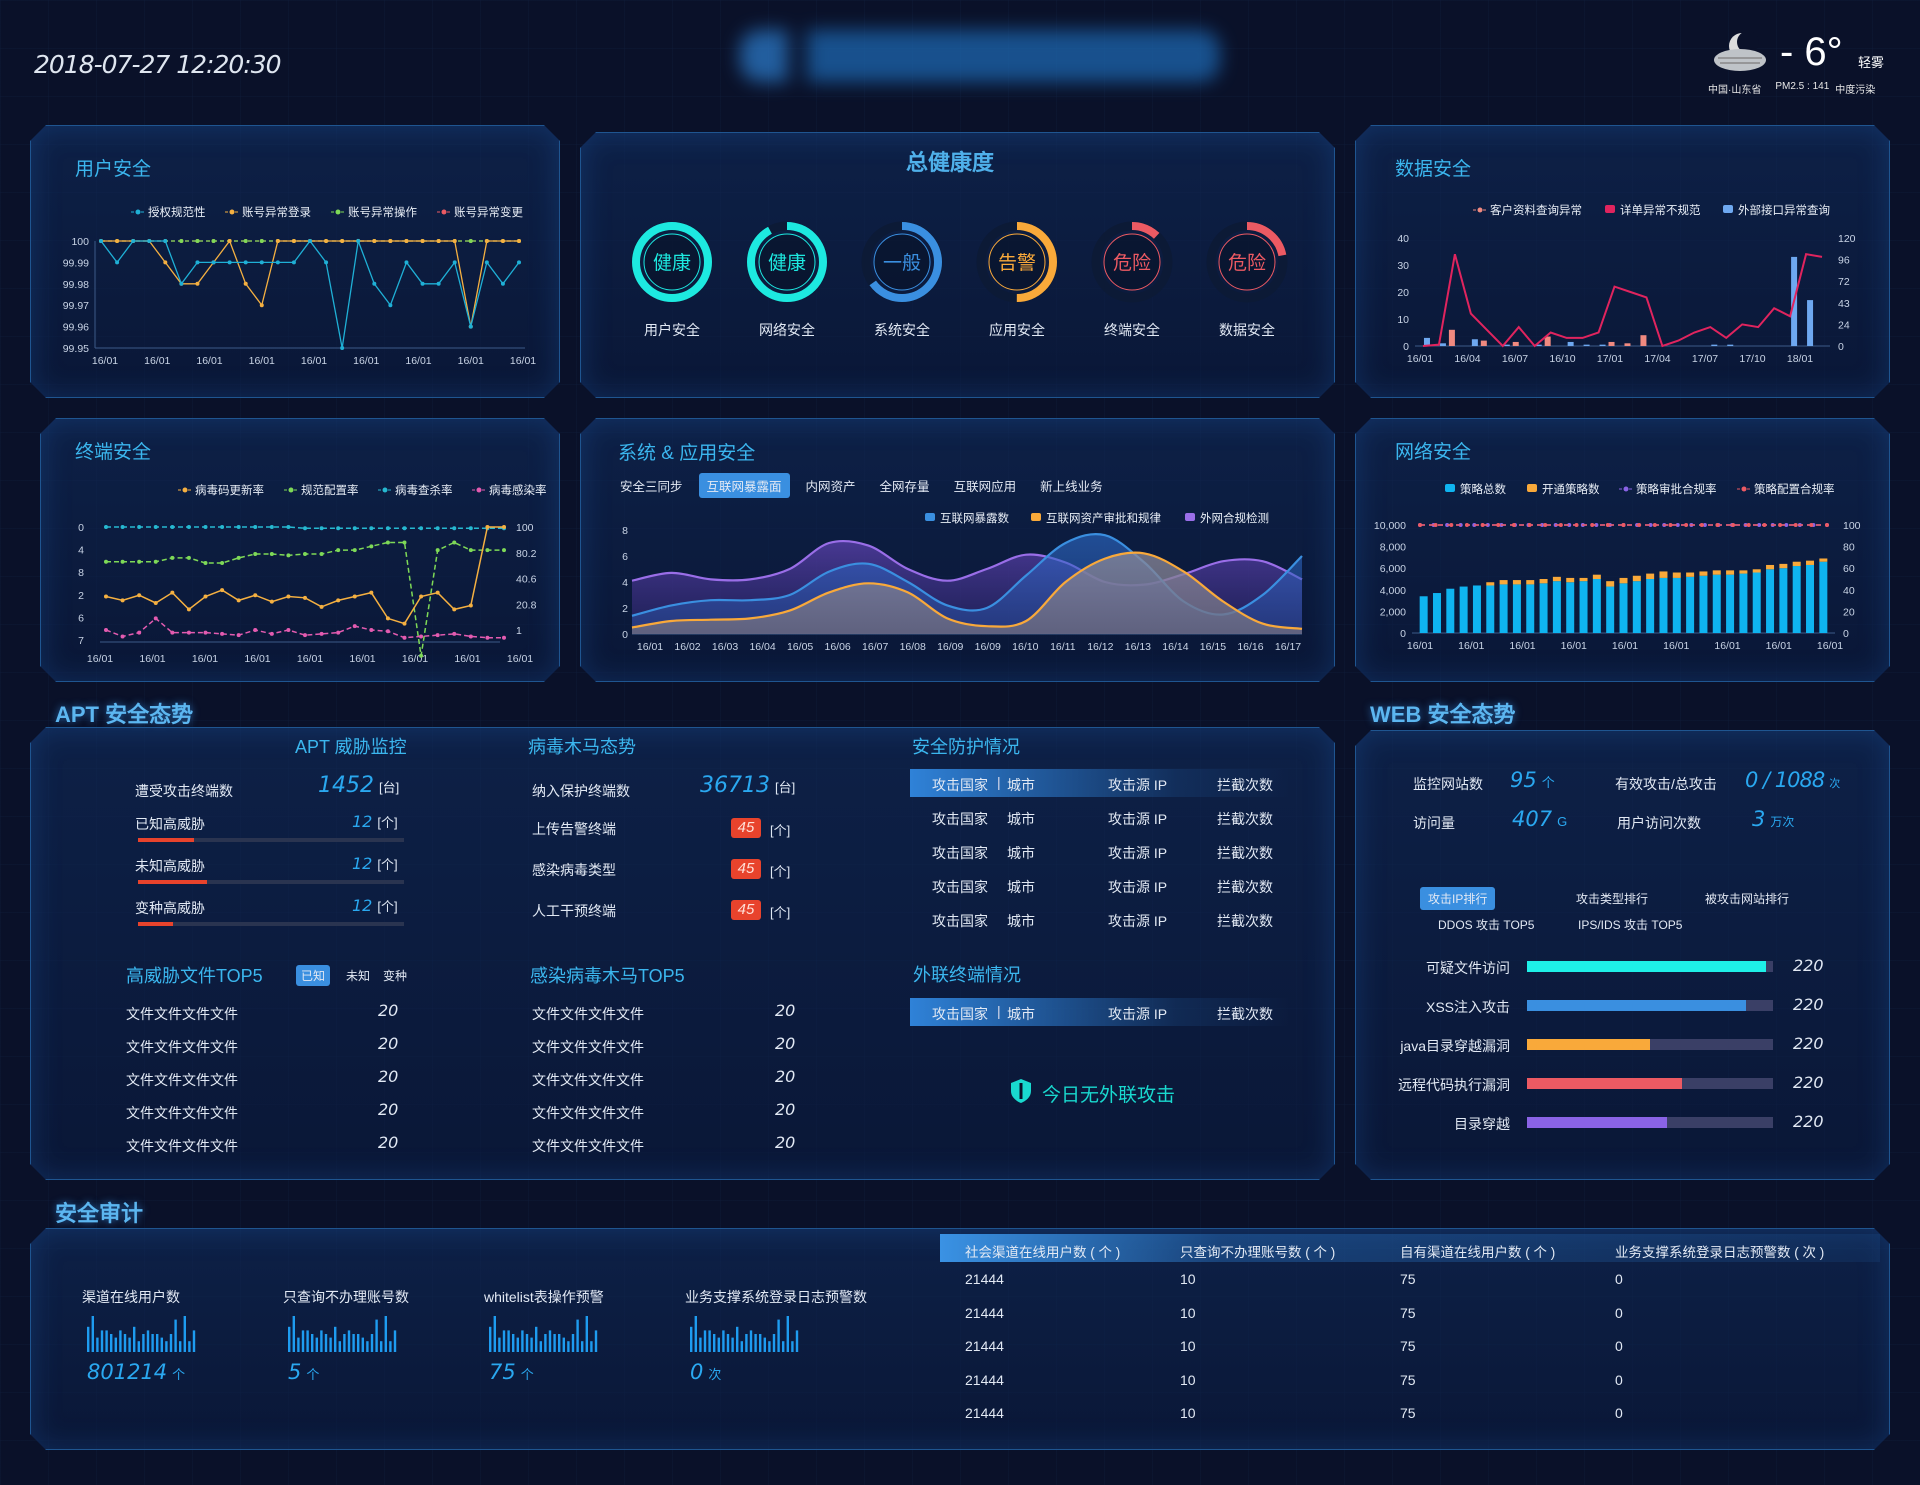 Image resolution: width=1920 pixels, height=1485 pixels. Describe the element at coordinates (179, 1374) in the screenshot. I see `audit-stat-unit: 个` at that location.